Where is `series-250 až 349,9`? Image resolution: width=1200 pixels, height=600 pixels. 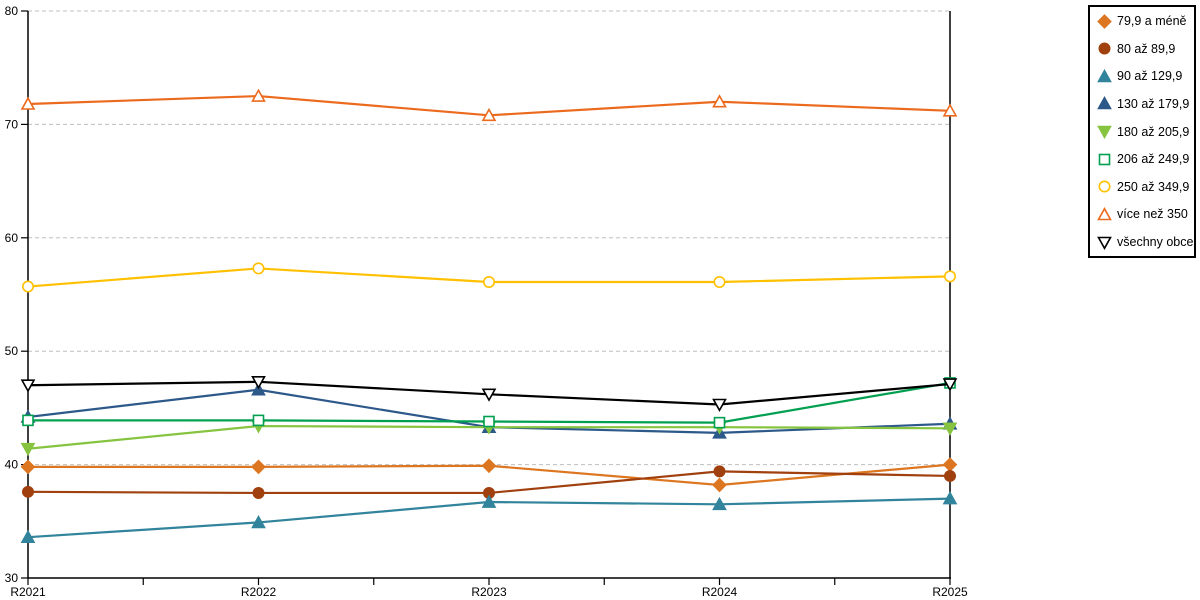 series-250 až 349,9 is located at coordinates (488, 277).